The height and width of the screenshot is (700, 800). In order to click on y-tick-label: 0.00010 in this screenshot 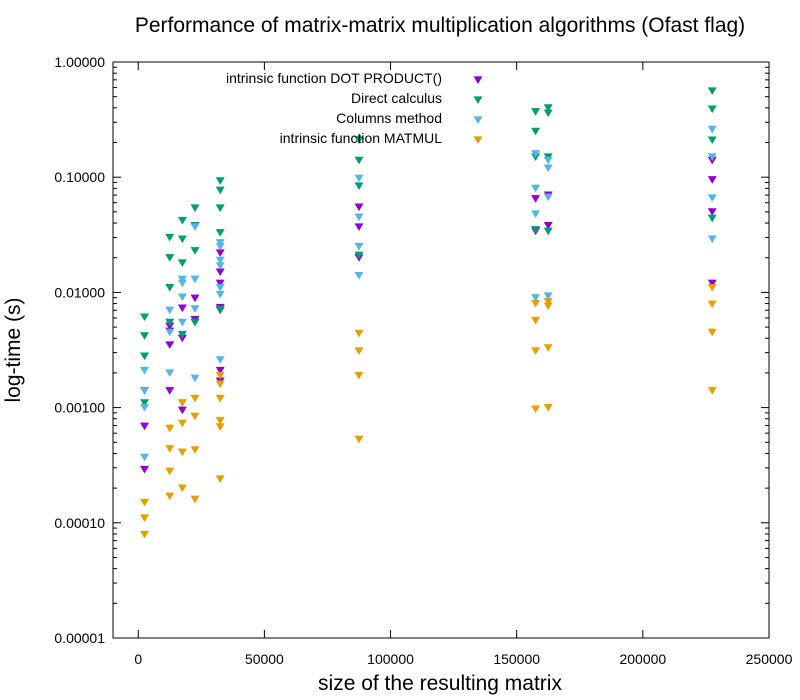, I will do `click(79, 523)`.